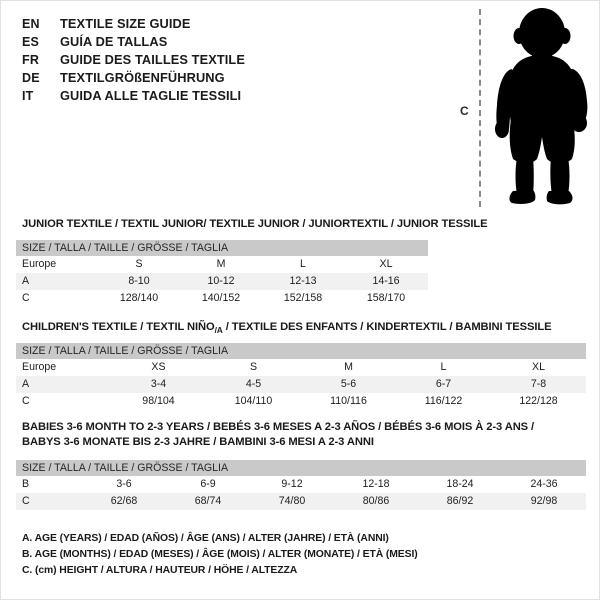 The image size is (600, 600). I want to click on cell: 158/170, so click(386, 298).